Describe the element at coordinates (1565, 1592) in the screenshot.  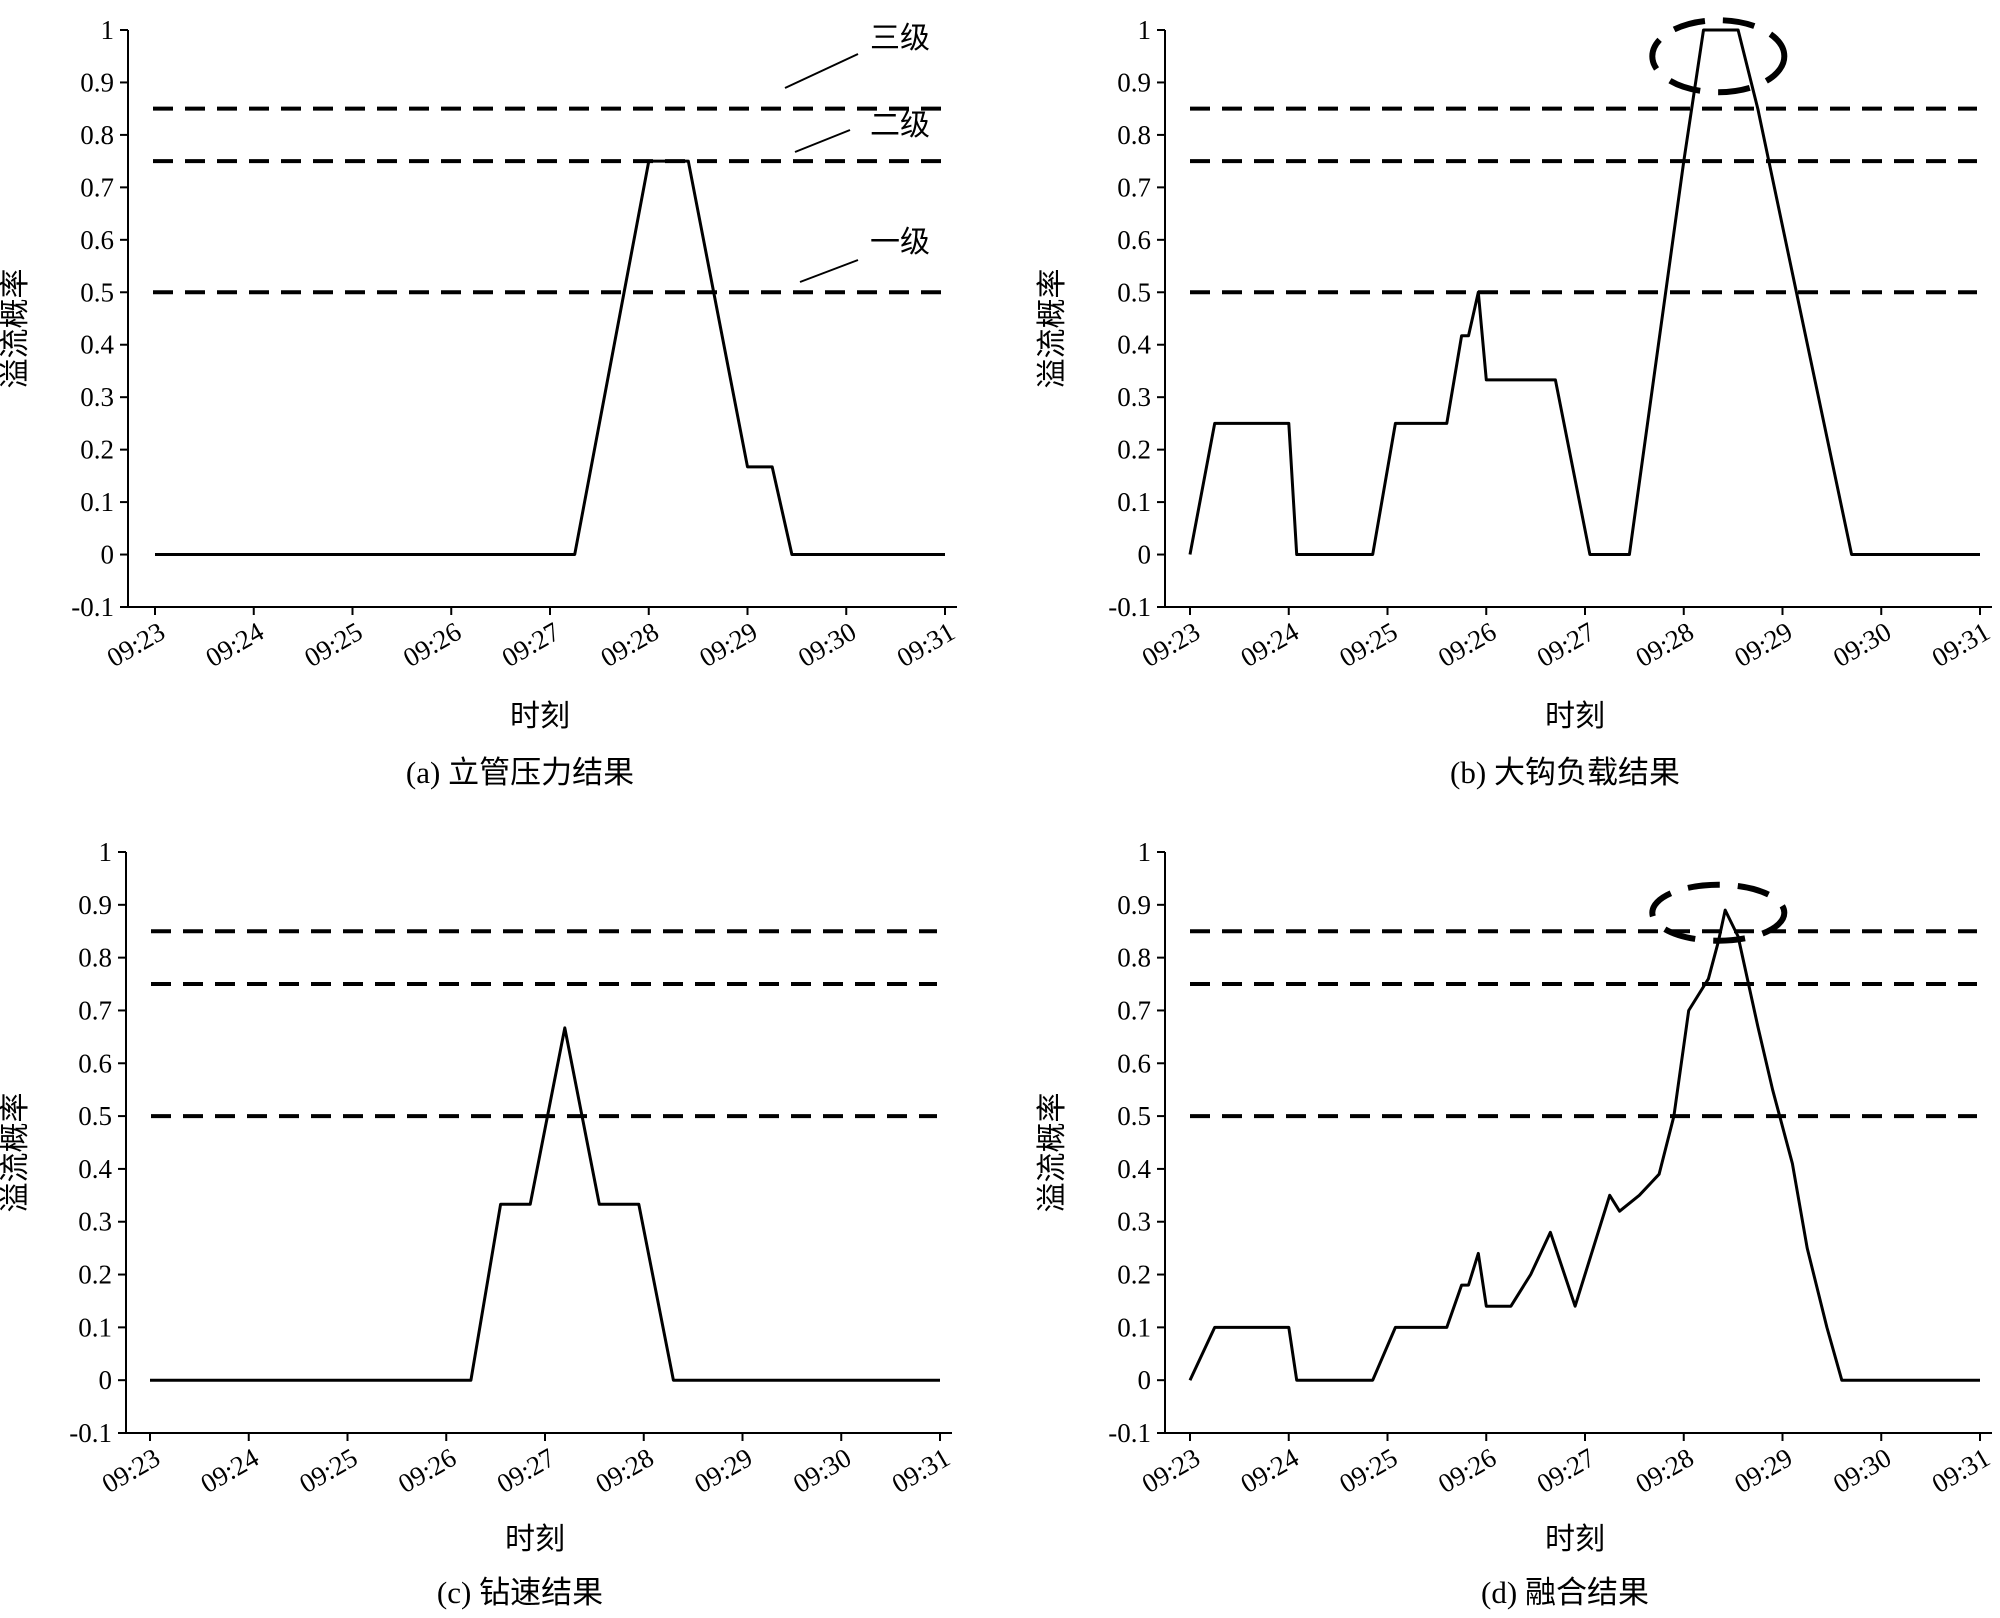
I see `chart-caption: (d) 融合结果` at that location.